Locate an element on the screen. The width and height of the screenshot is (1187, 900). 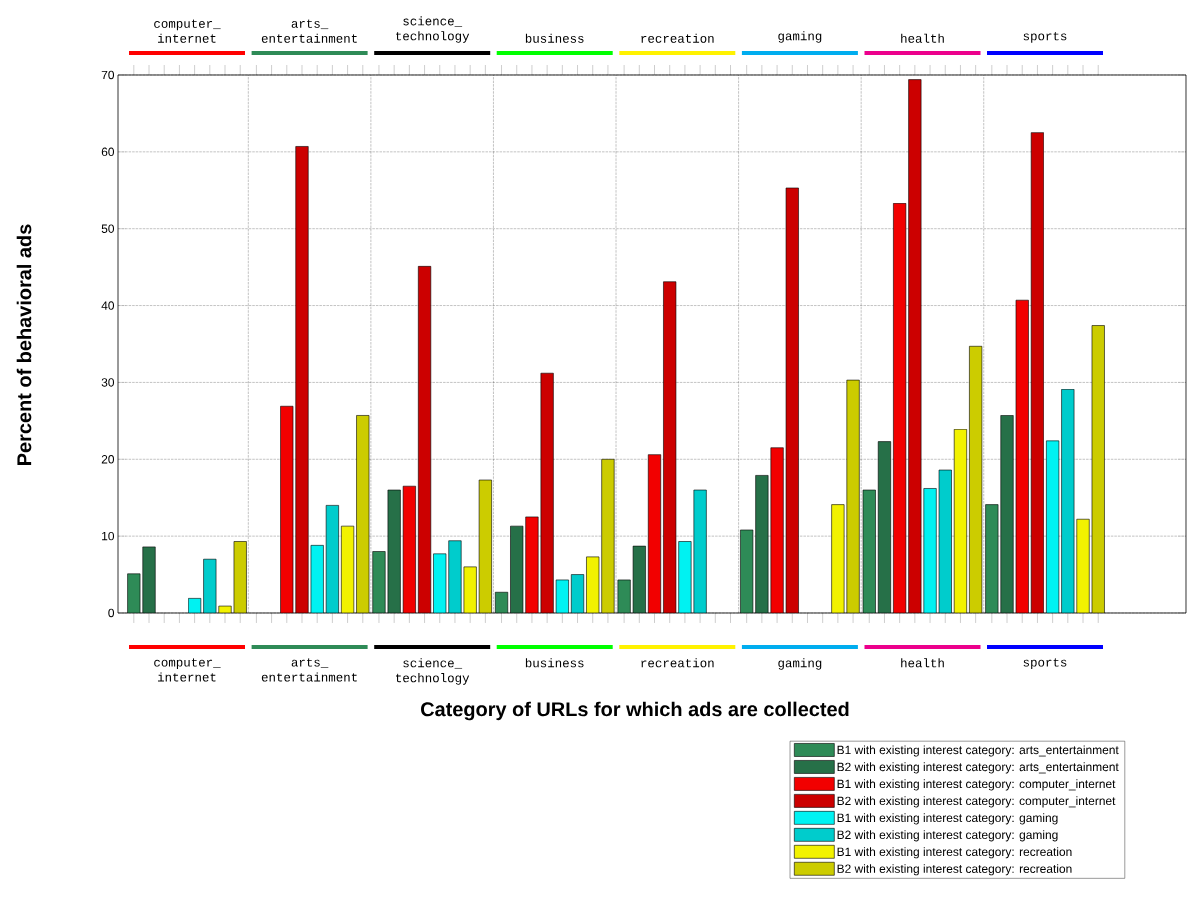
category-label: computer_ internet is located at coordinates (187, 670).